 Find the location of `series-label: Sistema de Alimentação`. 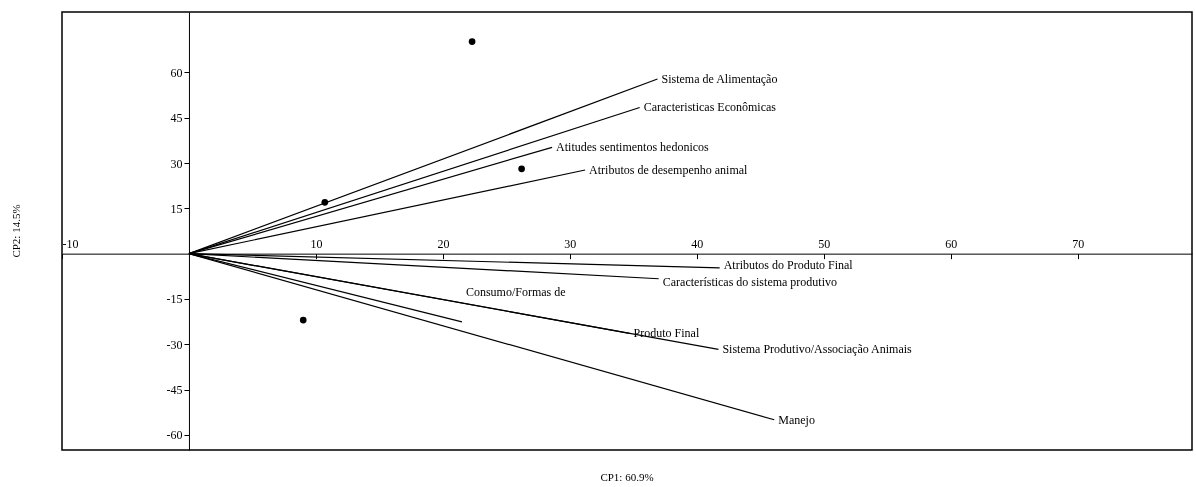

series-label: Sistema de Alimentação is located at coordinates (719, 79).